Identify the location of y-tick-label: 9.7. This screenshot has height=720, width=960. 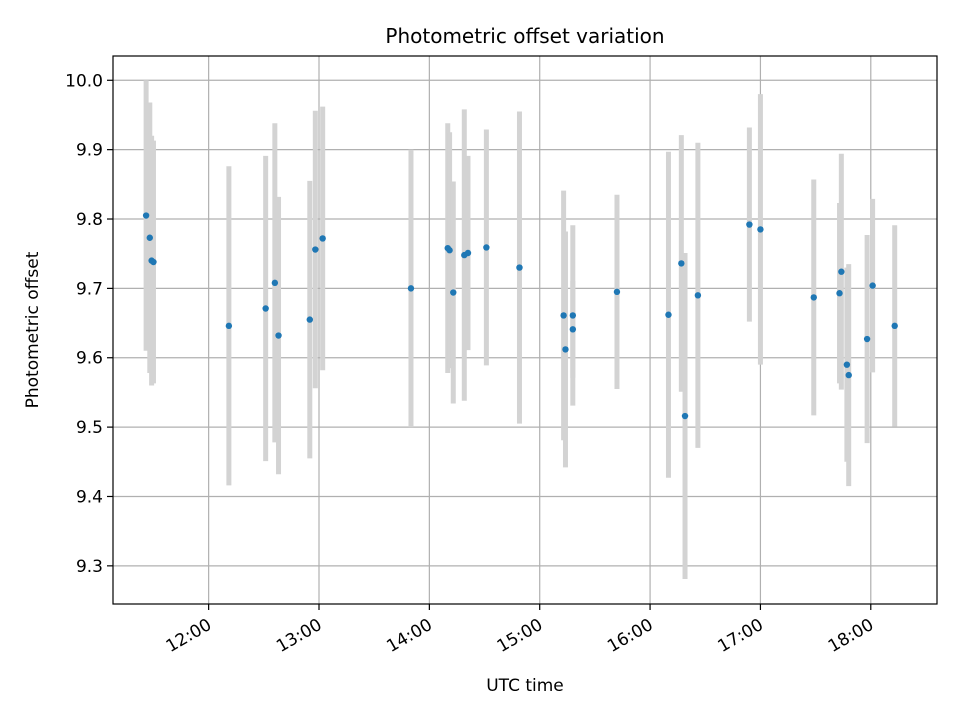
(89, 289).